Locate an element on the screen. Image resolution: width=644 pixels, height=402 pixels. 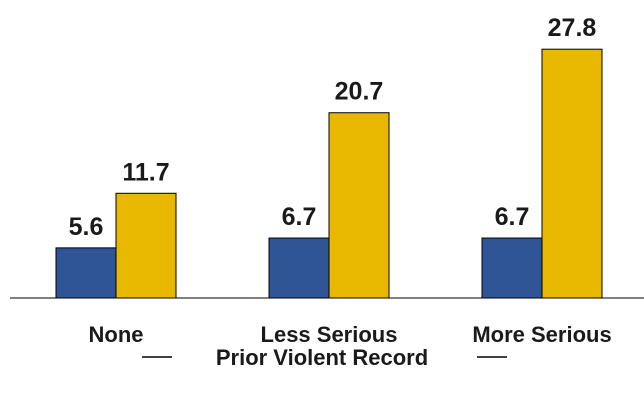
bar-series2-more-serious is located at coordinates (572, 173).